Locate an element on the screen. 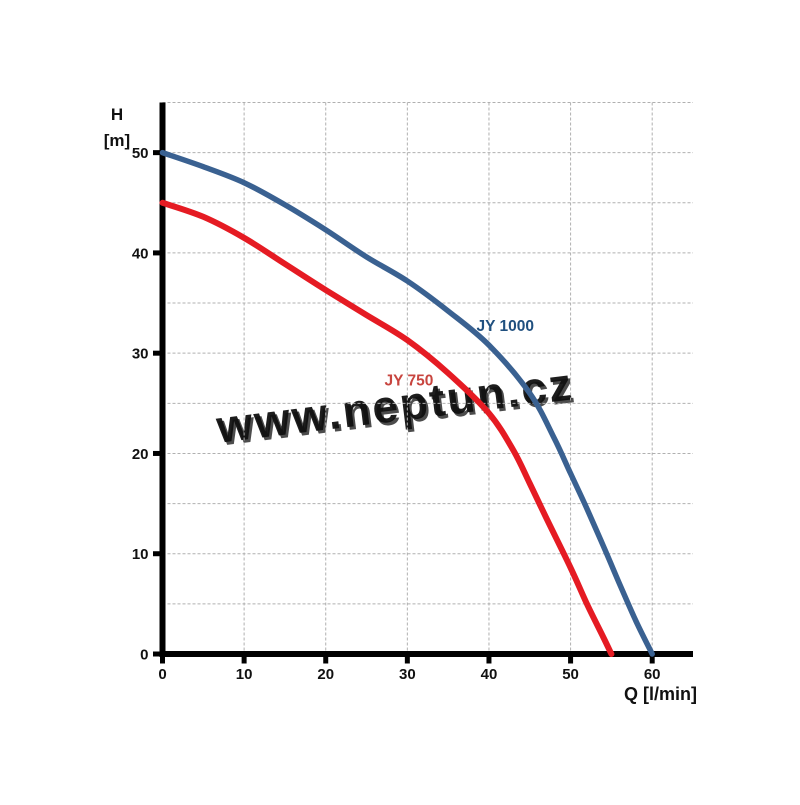  x-tick-label: 60 is located at coordinates (652, 674).